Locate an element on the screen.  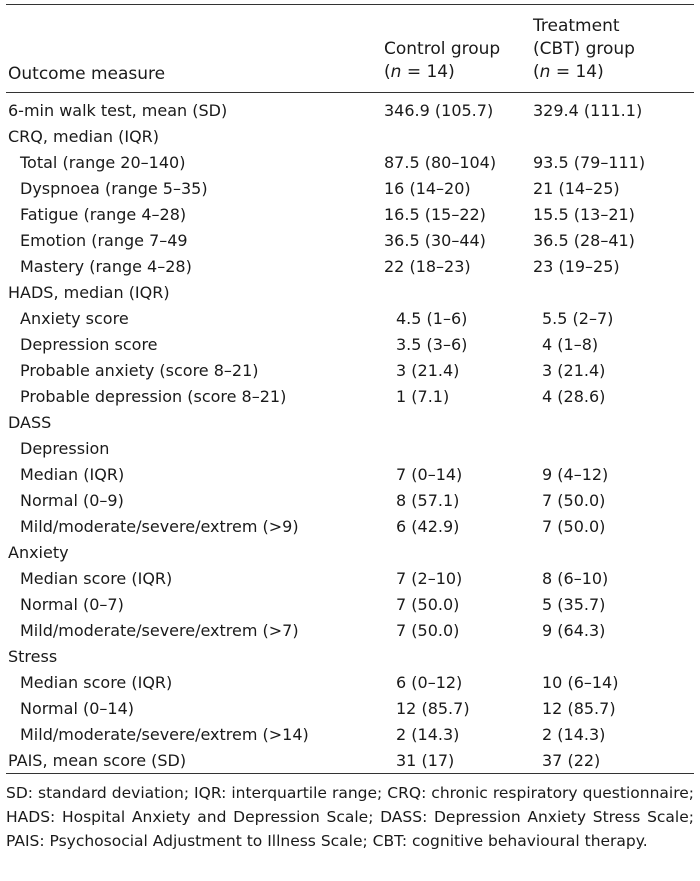
treatment-value: 9 (4–12) is located at coordinates (575, 474).